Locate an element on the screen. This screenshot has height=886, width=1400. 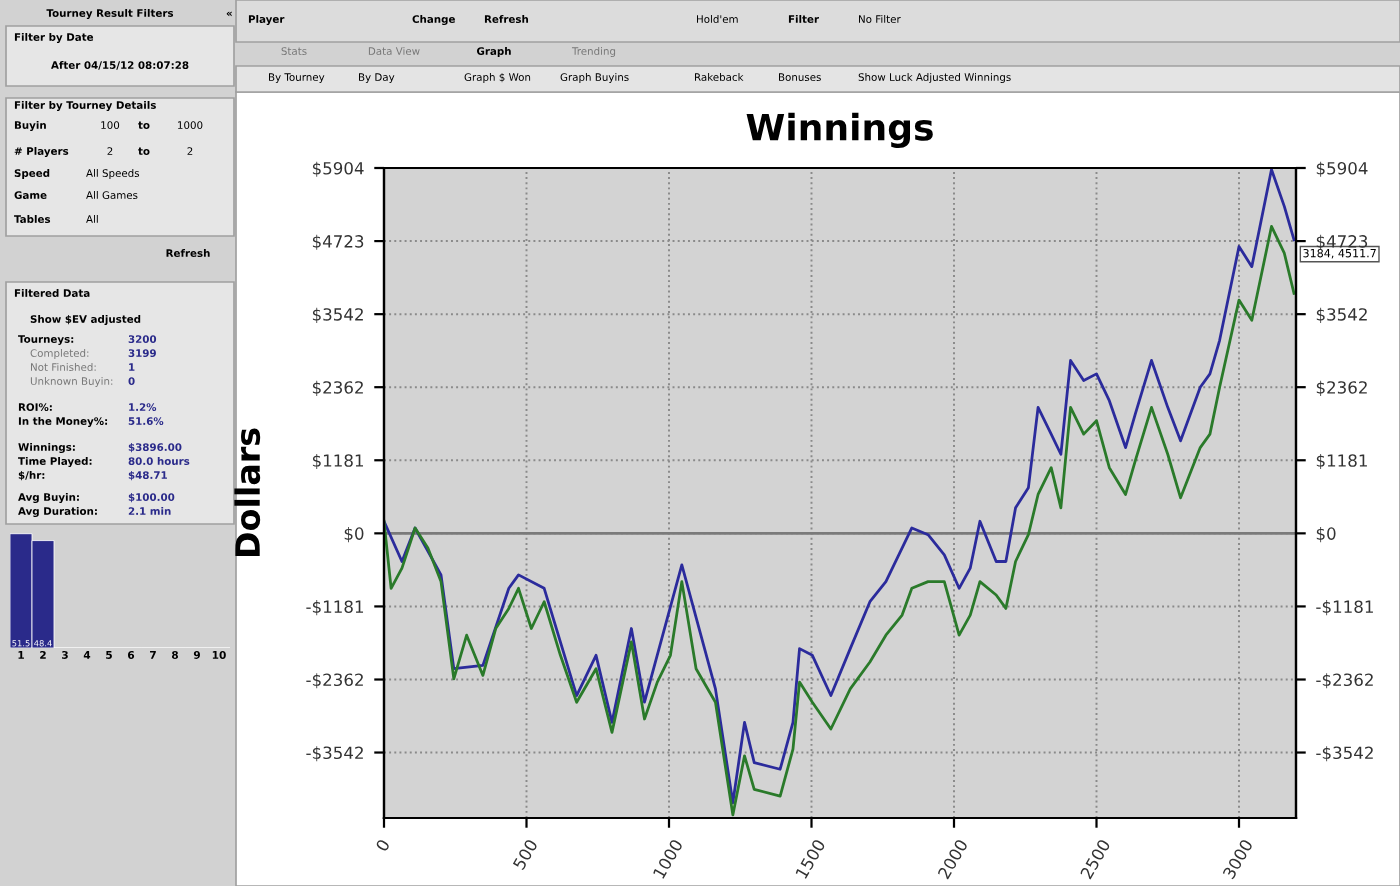
y-tick-label: $5904 is located at coordinates (338, 169).